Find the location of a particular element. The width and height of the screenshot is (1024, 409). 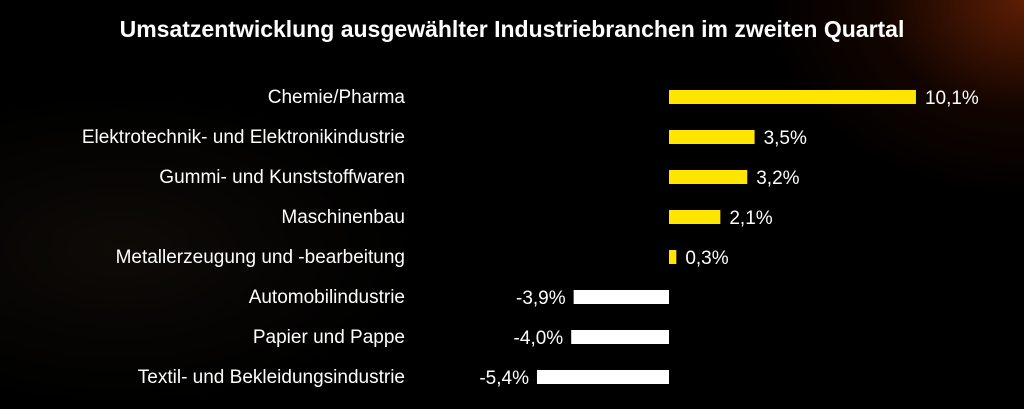

value-label: 10,1% is located at coordinates (952, 98).